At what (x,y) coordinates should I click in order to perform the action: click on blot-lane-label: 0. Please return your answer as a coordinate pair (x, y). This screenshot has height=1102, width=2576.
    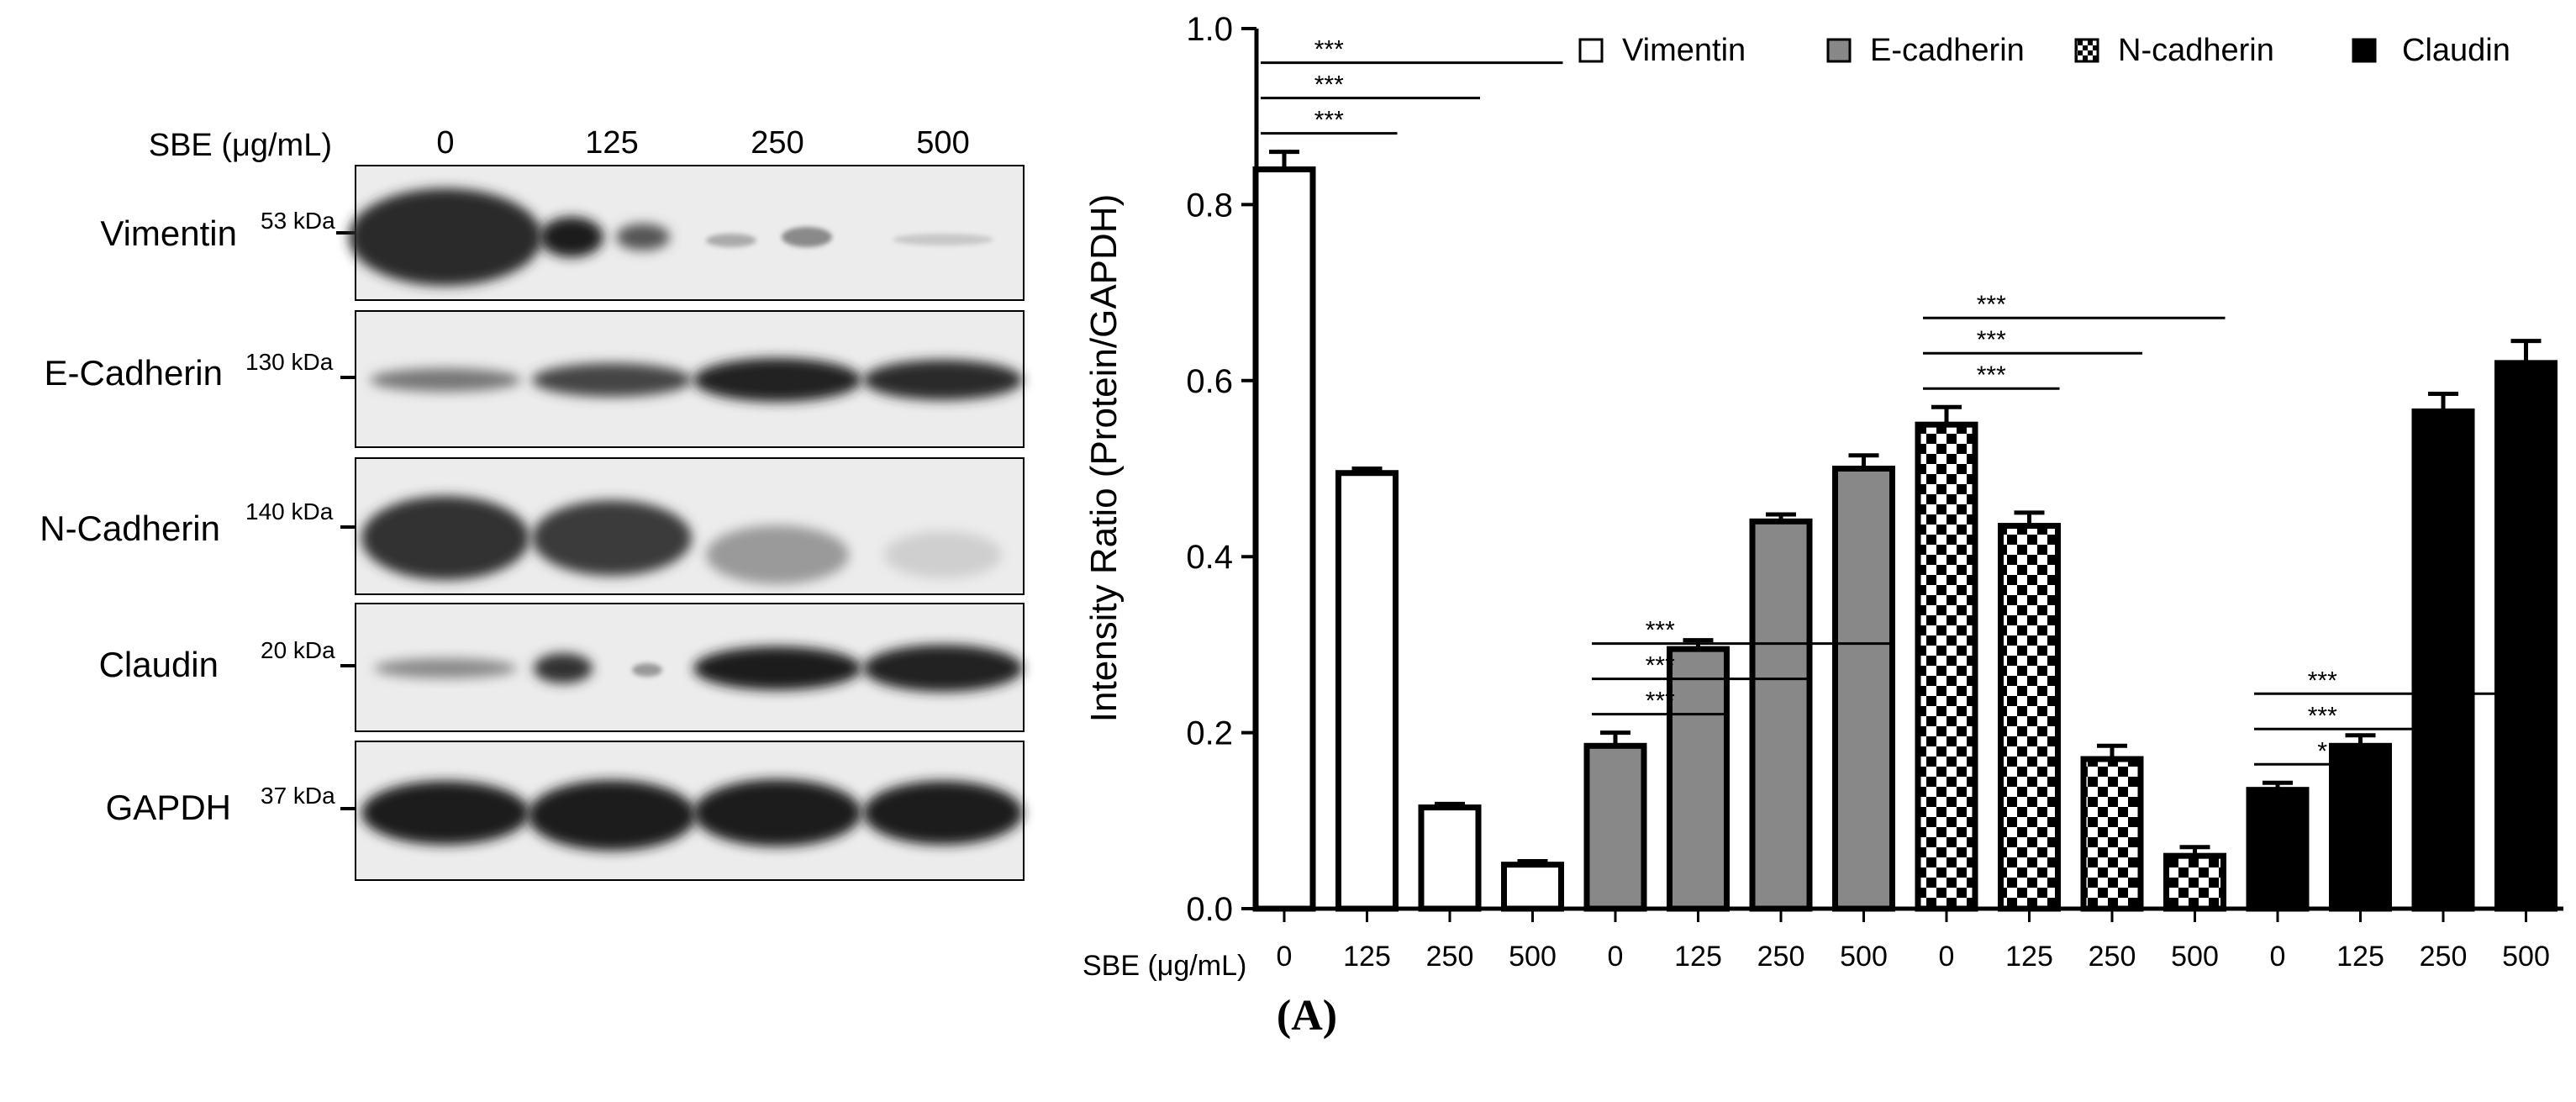
    Looking at the image, I should click on (445, 143).